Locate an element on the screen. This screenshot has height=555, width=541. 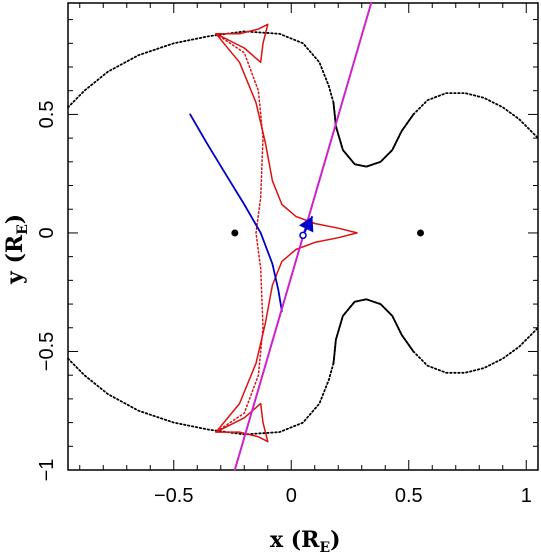
source-track is located at coordinates (236, 213).